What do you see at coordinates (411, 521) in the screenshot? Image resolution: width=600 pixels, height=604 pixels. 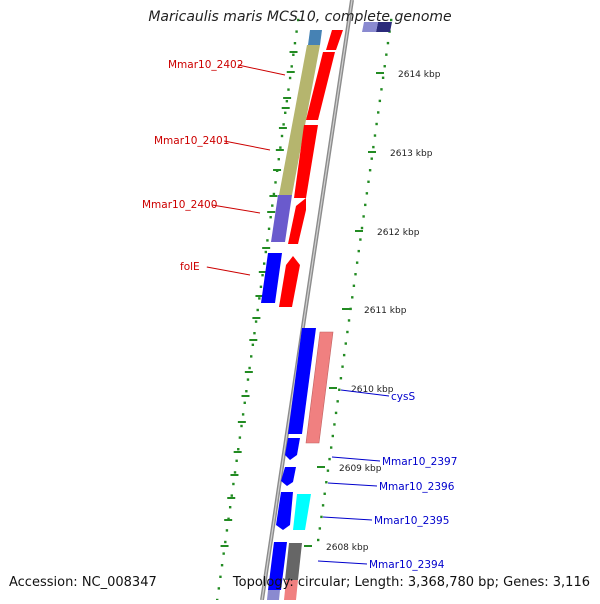 I see `right-feature-label: Mmar10_2395` at bounding box center [411, 521].